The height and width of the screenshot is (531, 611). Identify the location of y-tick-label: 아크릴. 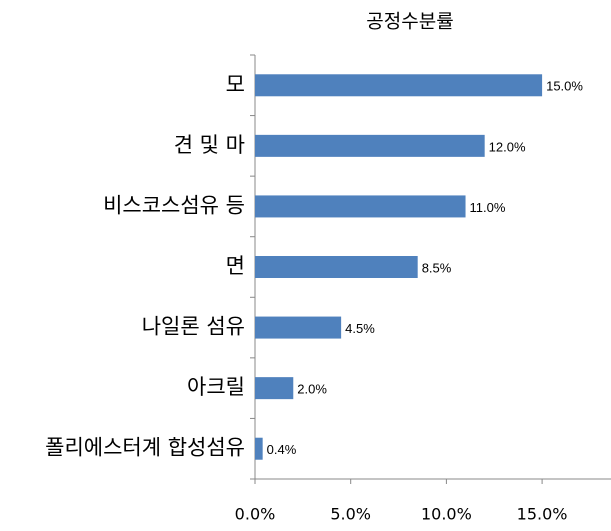
(216, 387).